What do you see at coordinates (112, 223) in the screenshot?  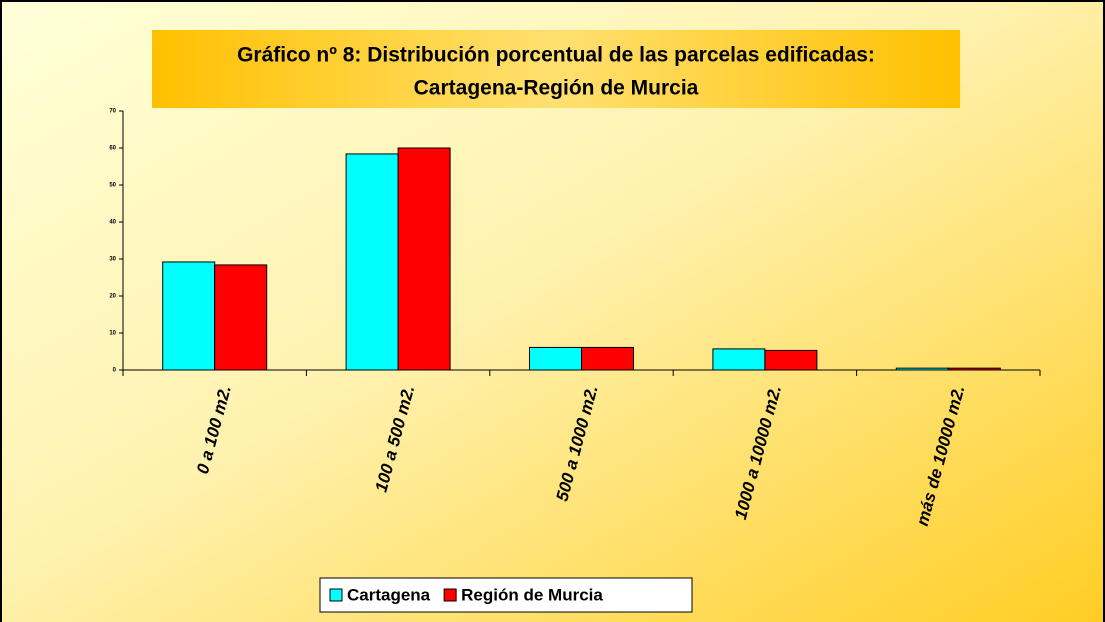 I see `y-tick-label: 40` at bounding box center [112, 223].